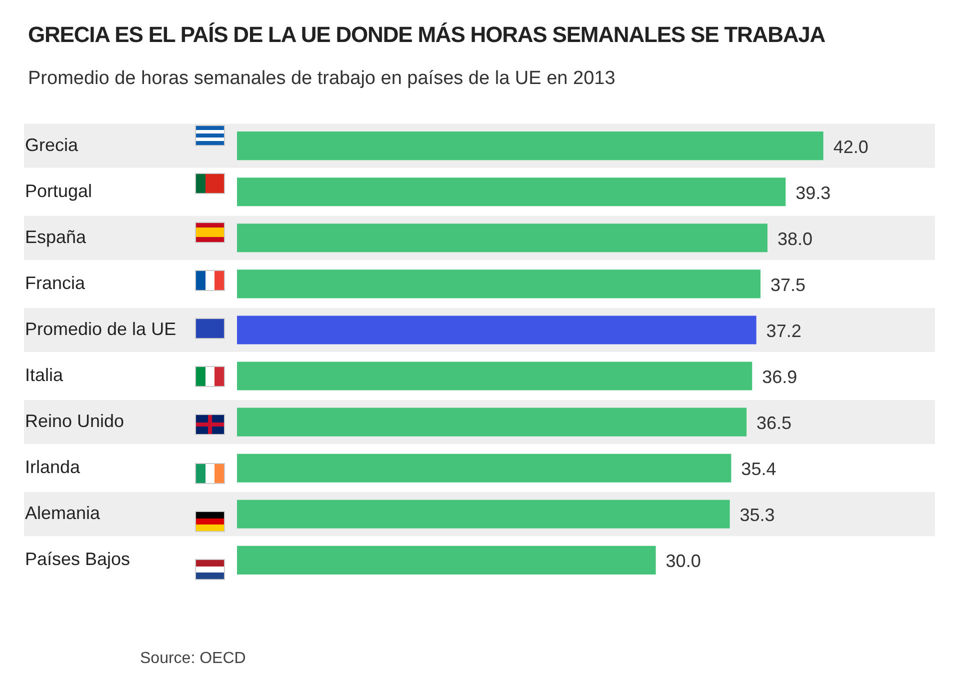  What do you see at coordinates (322, 79) in the screenshot?
I see `chart-subtitle: Promedio de horas semanales de trabajo en países de la UE en 2013` at bounding box center [322, 79].